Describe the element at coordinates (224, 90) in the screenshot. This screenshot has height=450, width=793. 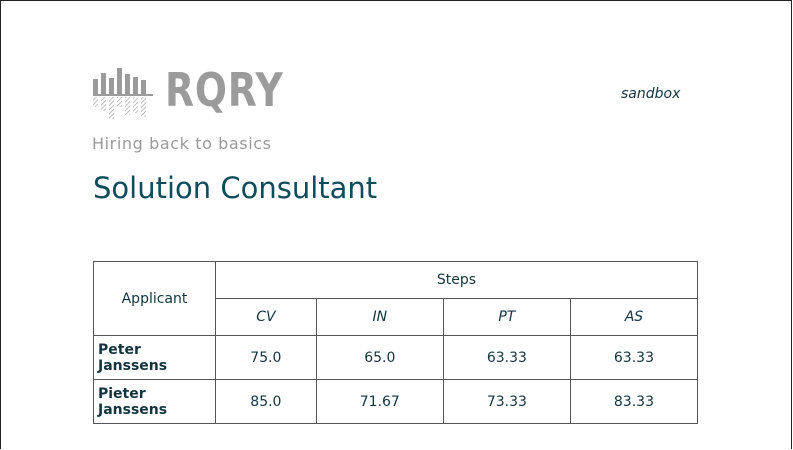
I see `logo-wordmark: RQRY` at that location.